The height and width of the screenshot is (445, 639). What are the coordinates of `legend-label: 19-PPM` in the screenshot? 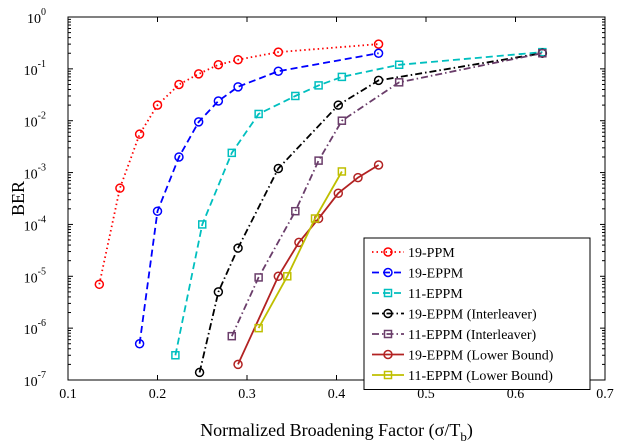 It's located at (431, 253).